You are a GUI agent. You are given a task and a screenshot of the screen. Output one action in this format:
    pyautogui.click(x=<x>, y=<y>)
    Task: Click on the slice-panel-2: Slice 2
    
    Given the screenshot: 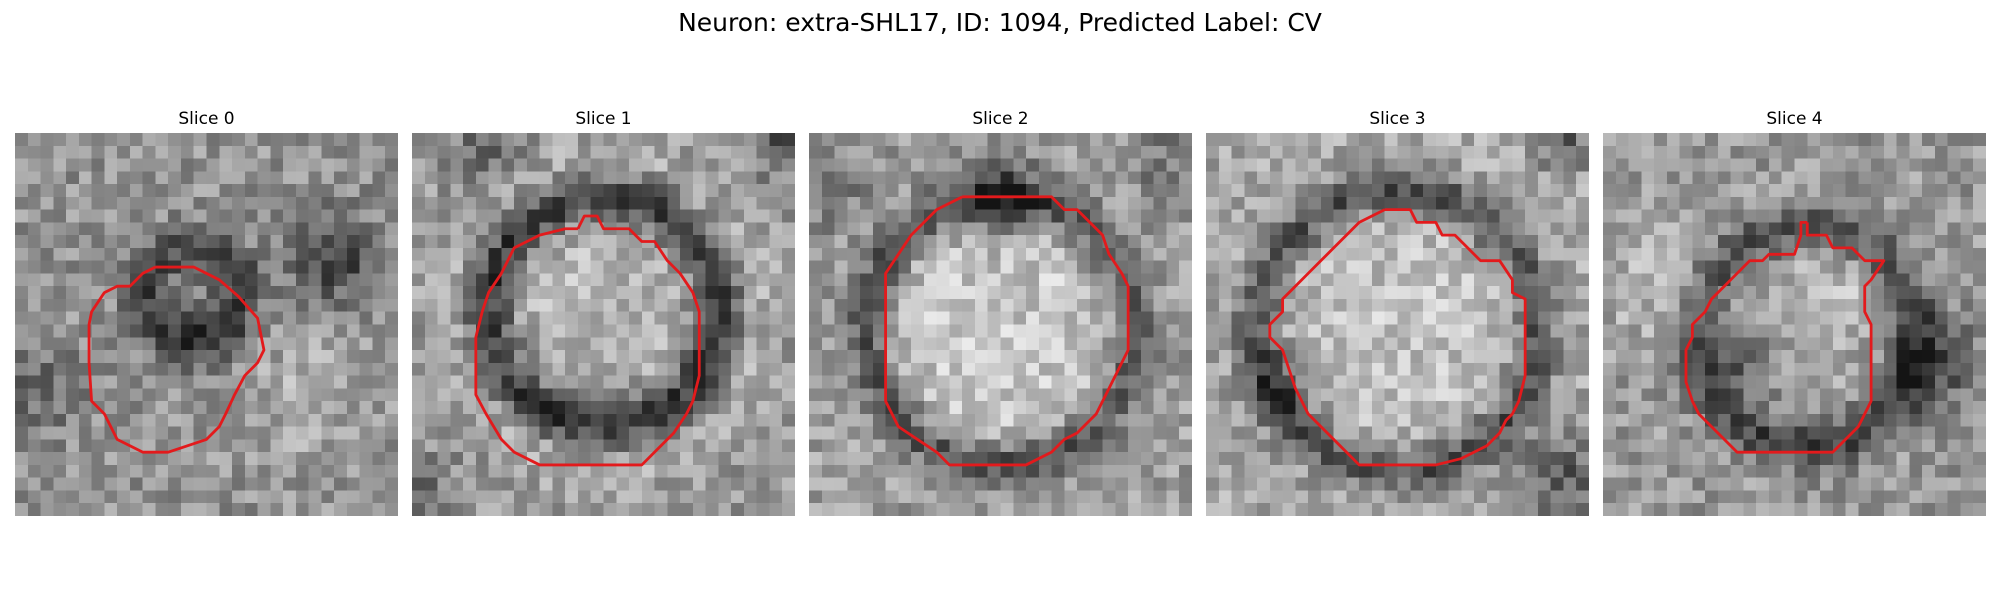 What is the action you would take?
    pyautogui.click(x=1000, y=312)
    